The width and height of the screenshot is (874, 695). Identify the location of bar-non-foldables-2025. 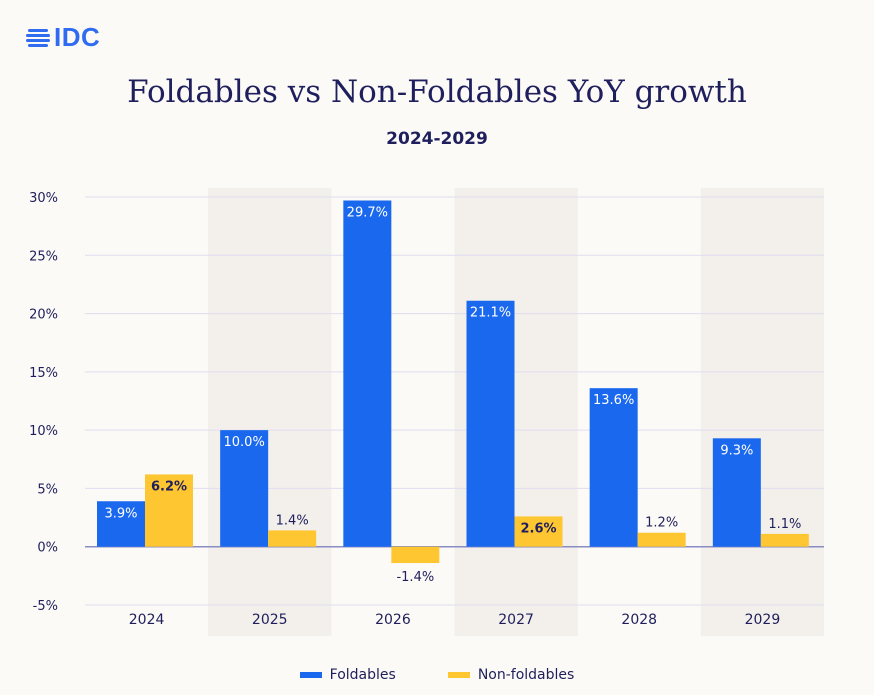
(292, 538).